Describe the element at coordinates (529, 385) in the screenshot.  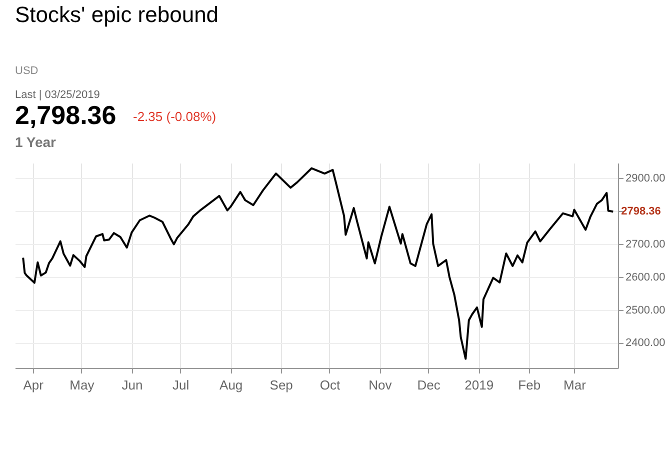
I see `x-tick-label: Feb` at that location.